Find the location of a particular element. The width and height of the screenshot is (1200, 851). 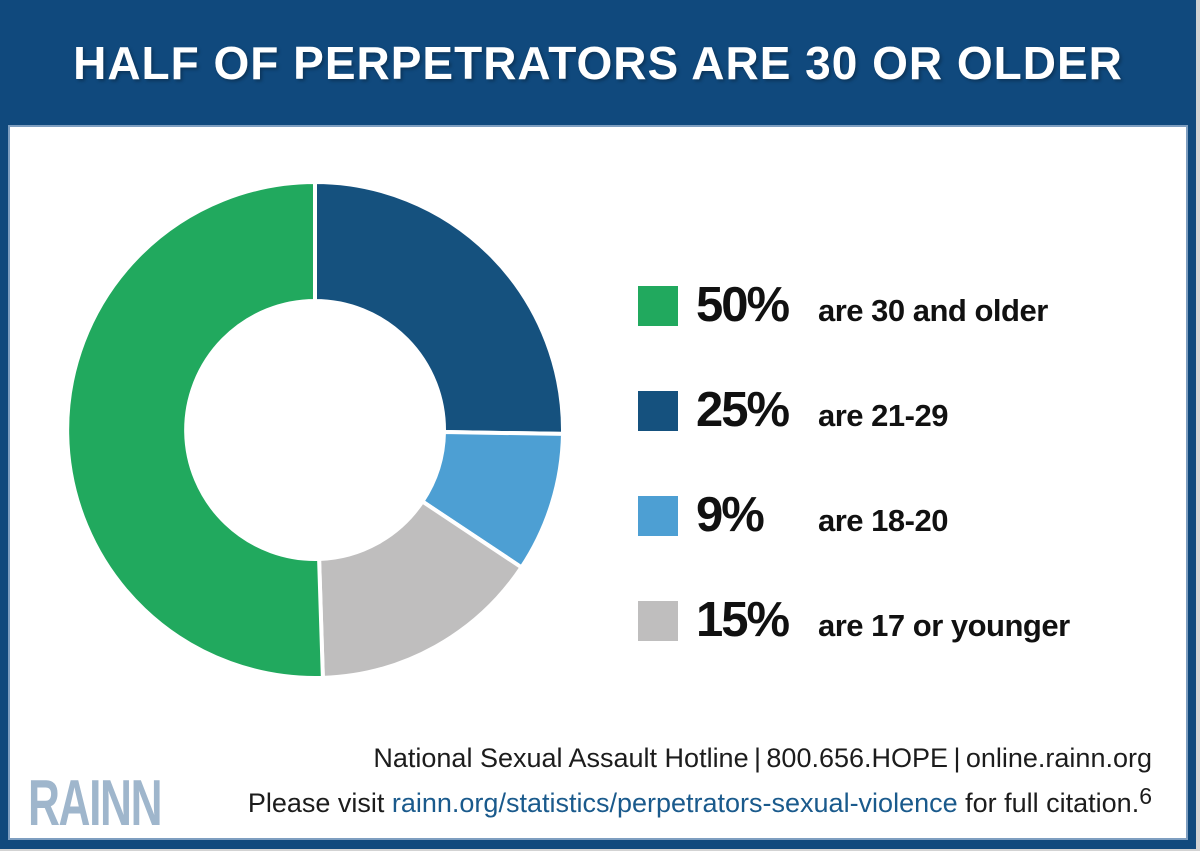

legend-label: are 17 or younger is located at coordinates (944, 625).